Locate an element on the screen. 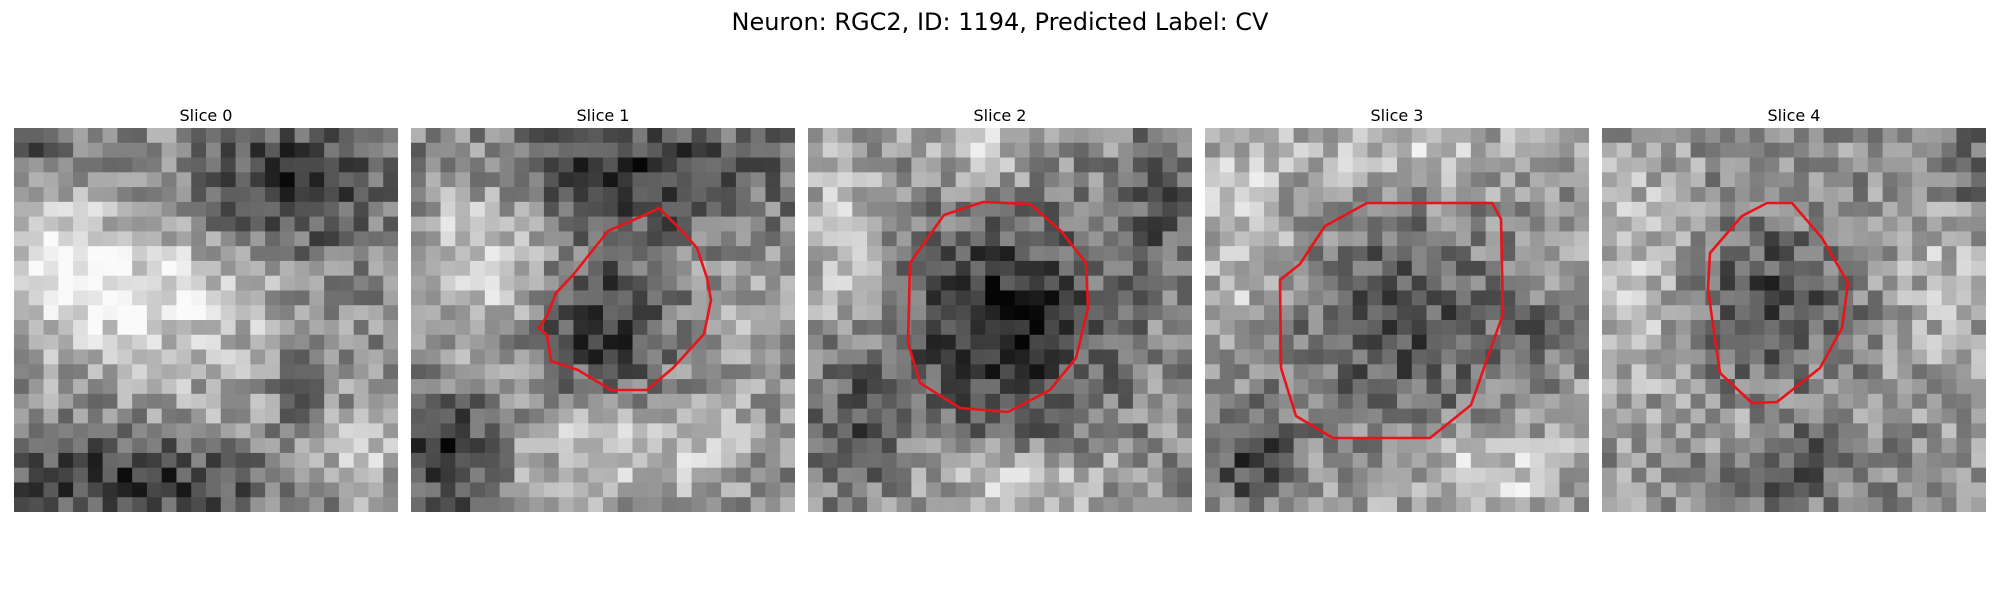 The width and height of the screenshot is (2000, 600). slice-panel-3: Slice 3 is located at coordinates (1397, 309).